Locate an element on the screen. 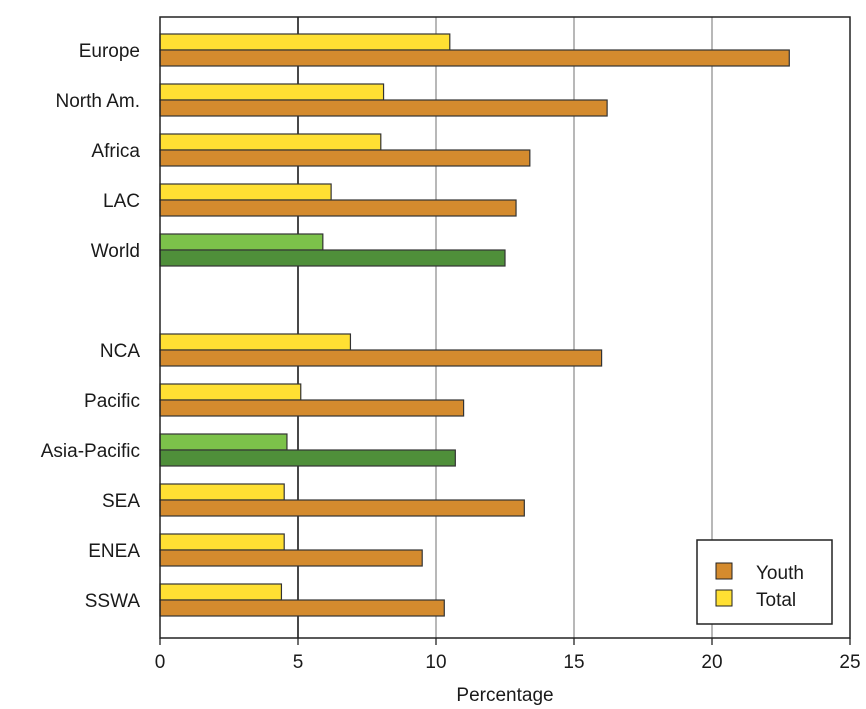 Image resolution: width=866 pixels, height=709 pixels. category-label-north-am: North Am. is located at coordinates (98, 101).